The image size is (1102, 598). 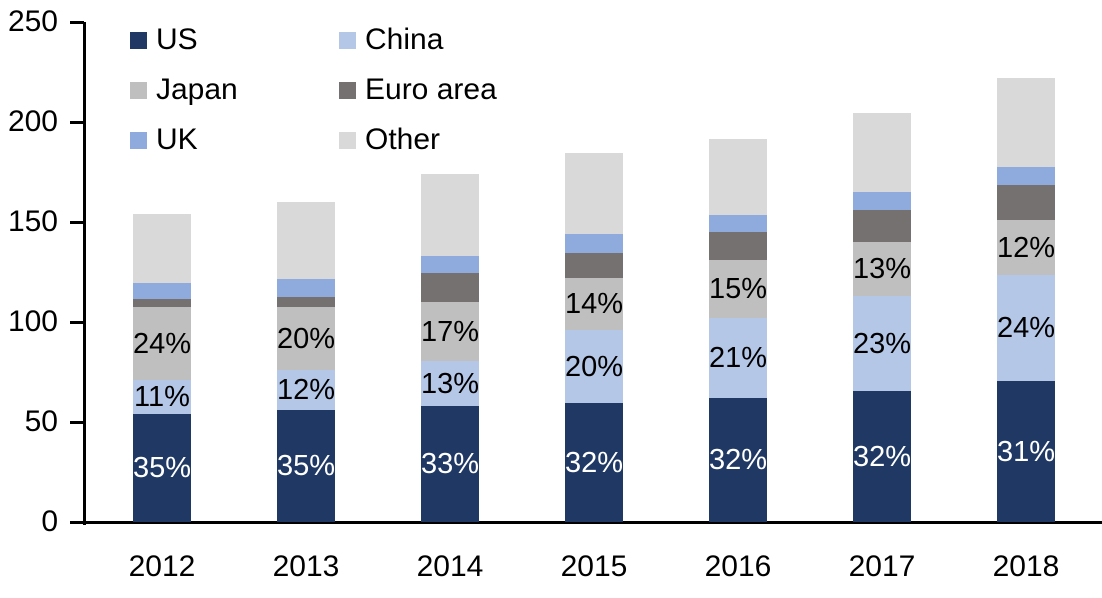 What do you see at coordinates (84, 273) in the screenshot?
I see `y-axis-line` at bounding box center [84, 273].